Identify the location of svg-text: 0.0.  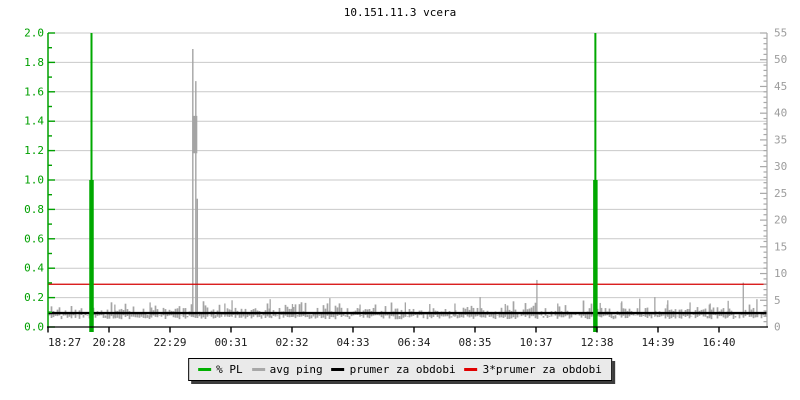
(34, 327).